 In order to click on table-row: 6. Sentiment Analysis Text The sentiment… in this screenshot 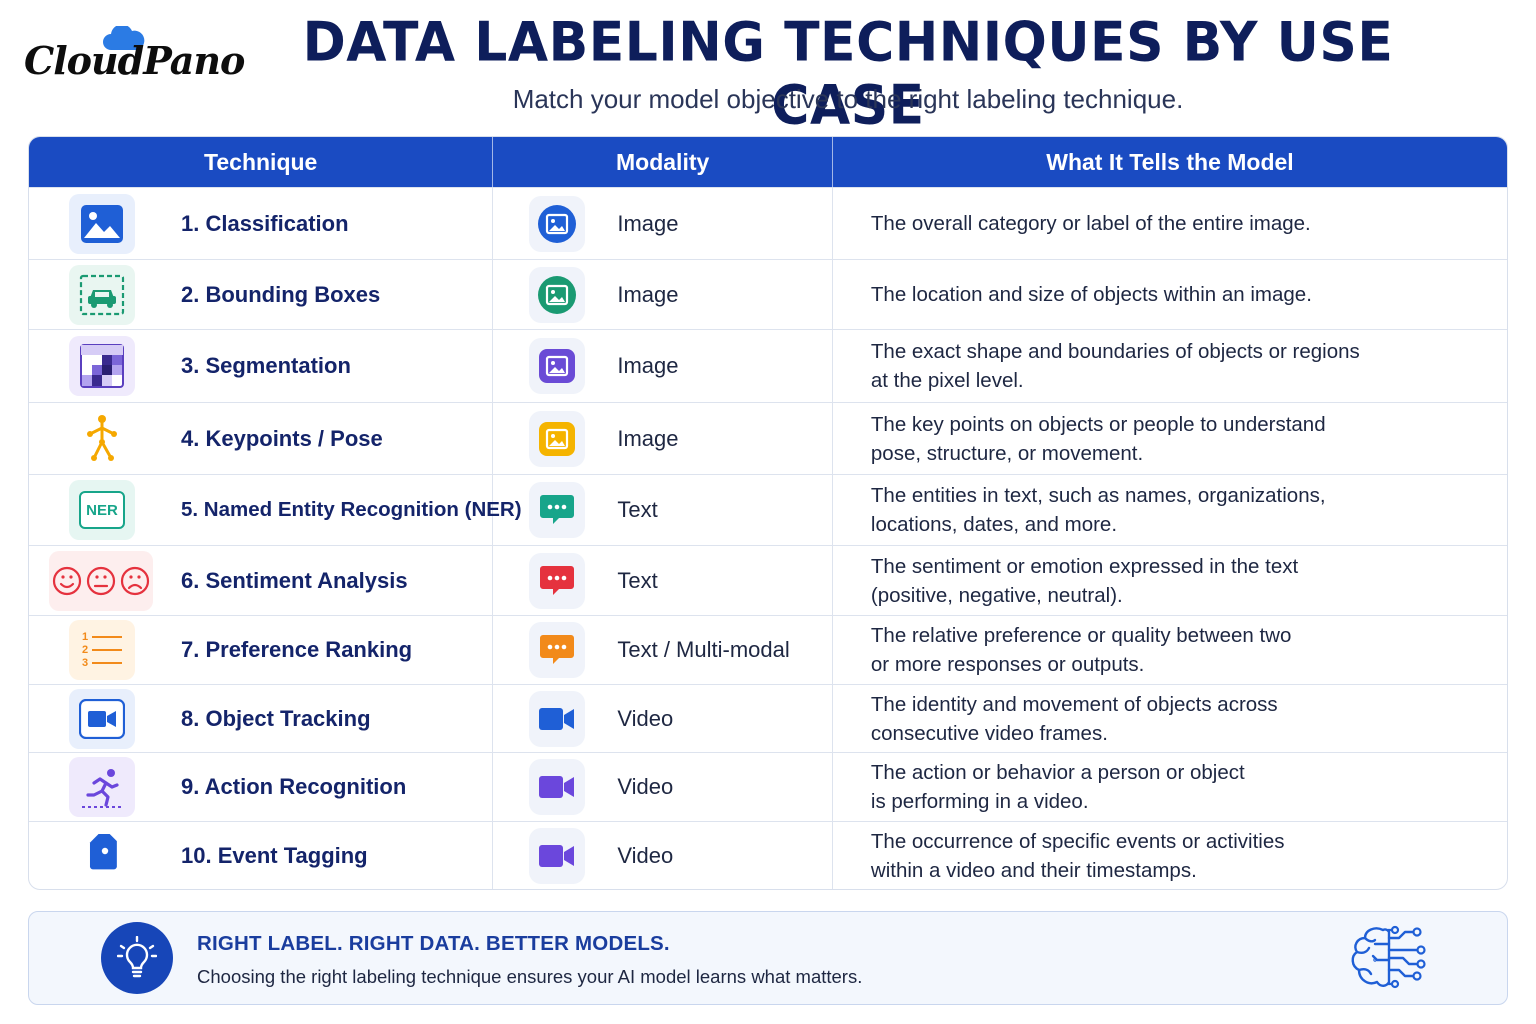, I will do `click(768, 580)`.